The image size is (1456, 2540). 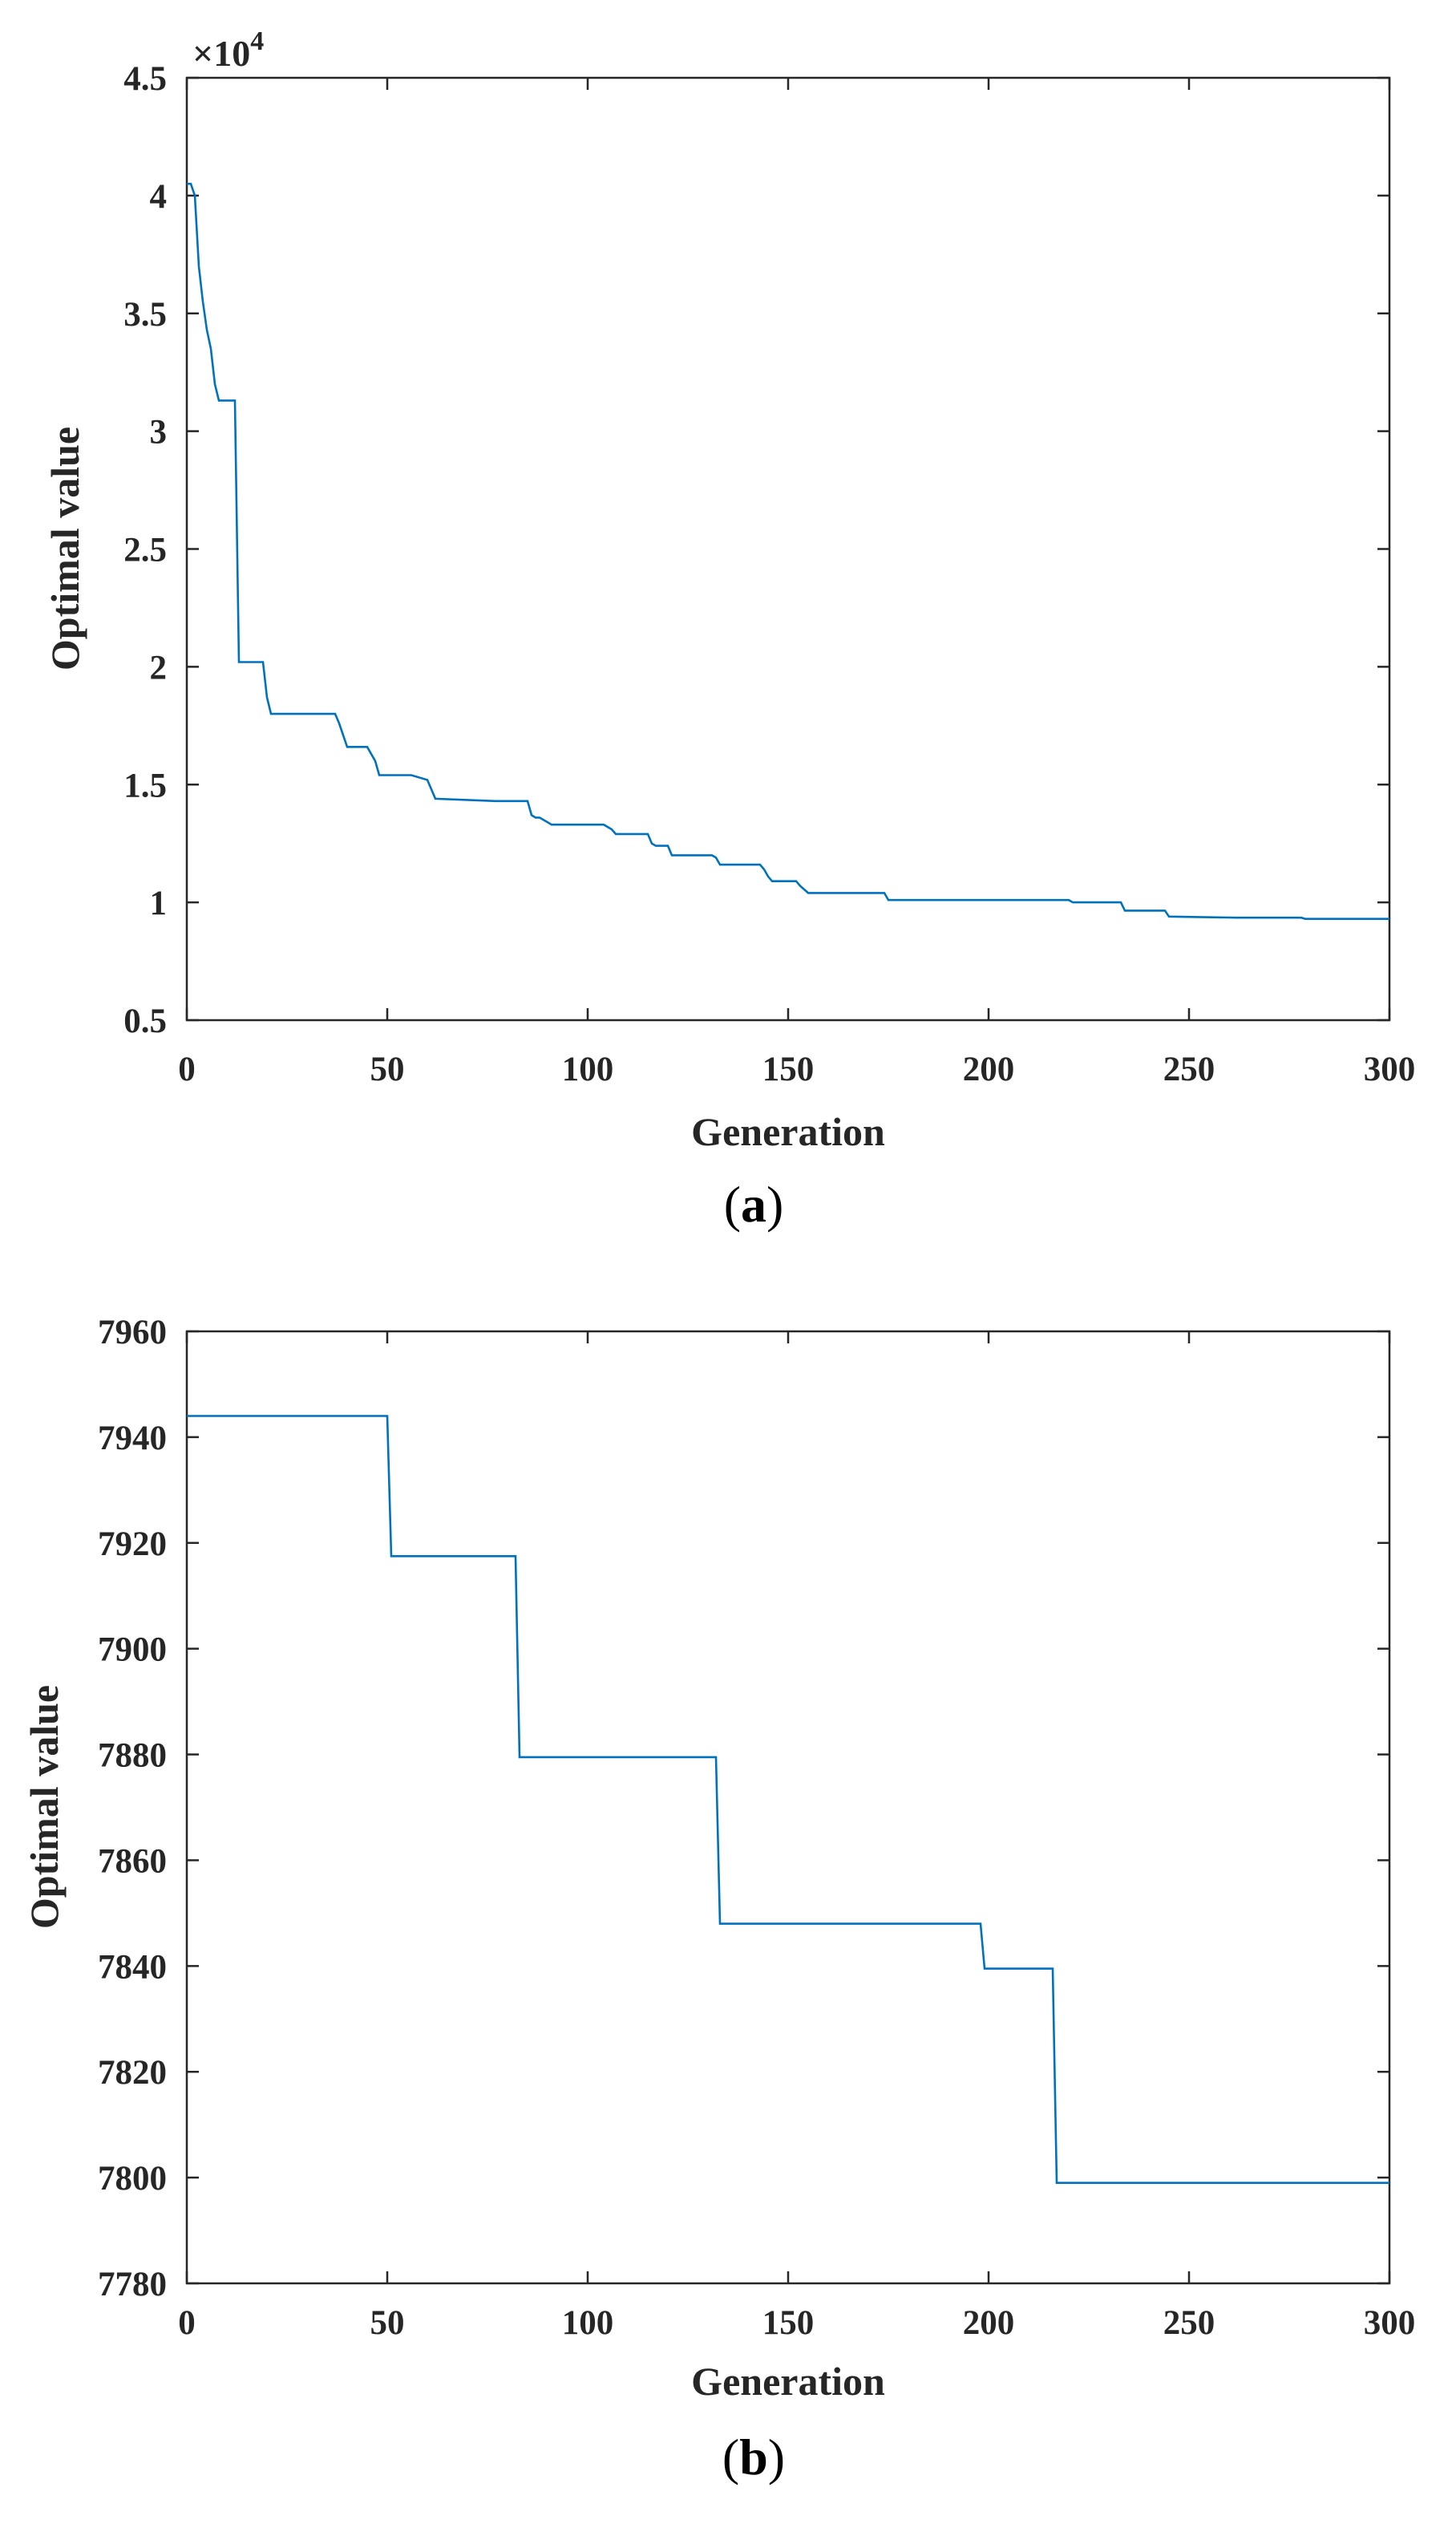 I want to click on panel-b-x-tick-label: 200, so click(x=989, y=2323).